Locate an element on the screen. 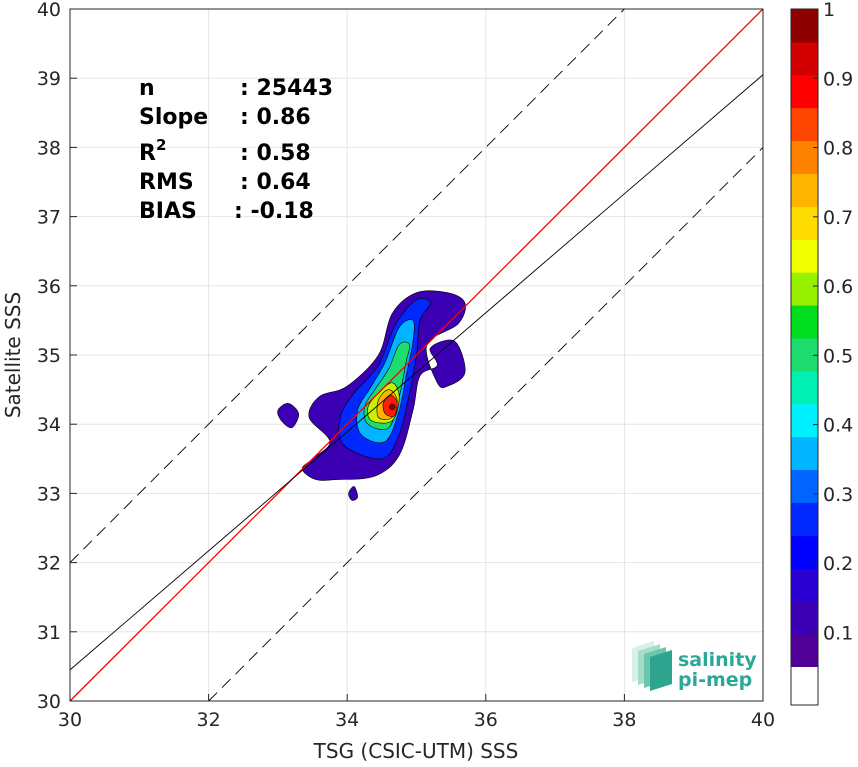 The width and height of the screenshot is (858, 767). stat-label: BIAS is located at coordinates (168, 211).